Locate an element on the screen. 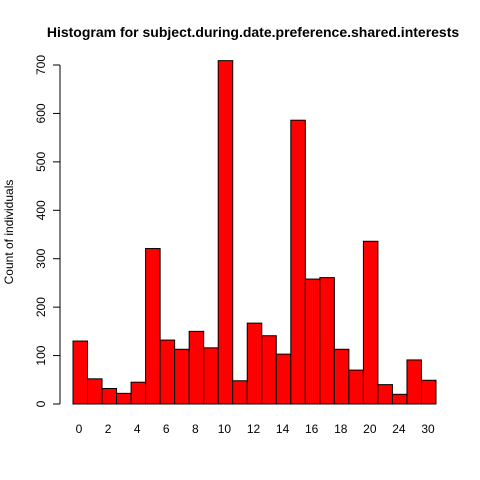  y-axis: 0 100 200 300 400 500 600 700 is located at coordinates (47, 231).